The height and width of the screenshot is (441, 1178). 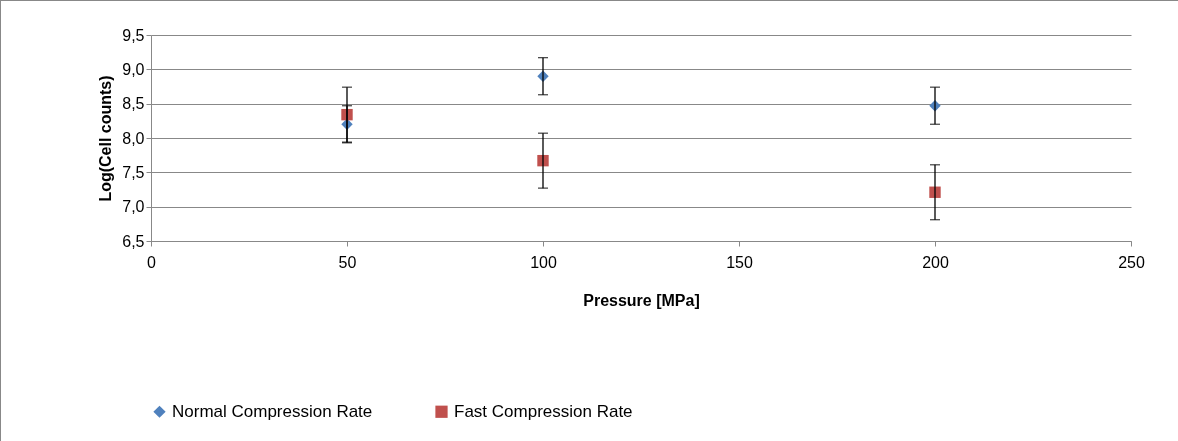 What do you see at coordinates (133, 69) in the screenshot?
I see `y-tick-label: 9,0` at bounding box center [133, 69].